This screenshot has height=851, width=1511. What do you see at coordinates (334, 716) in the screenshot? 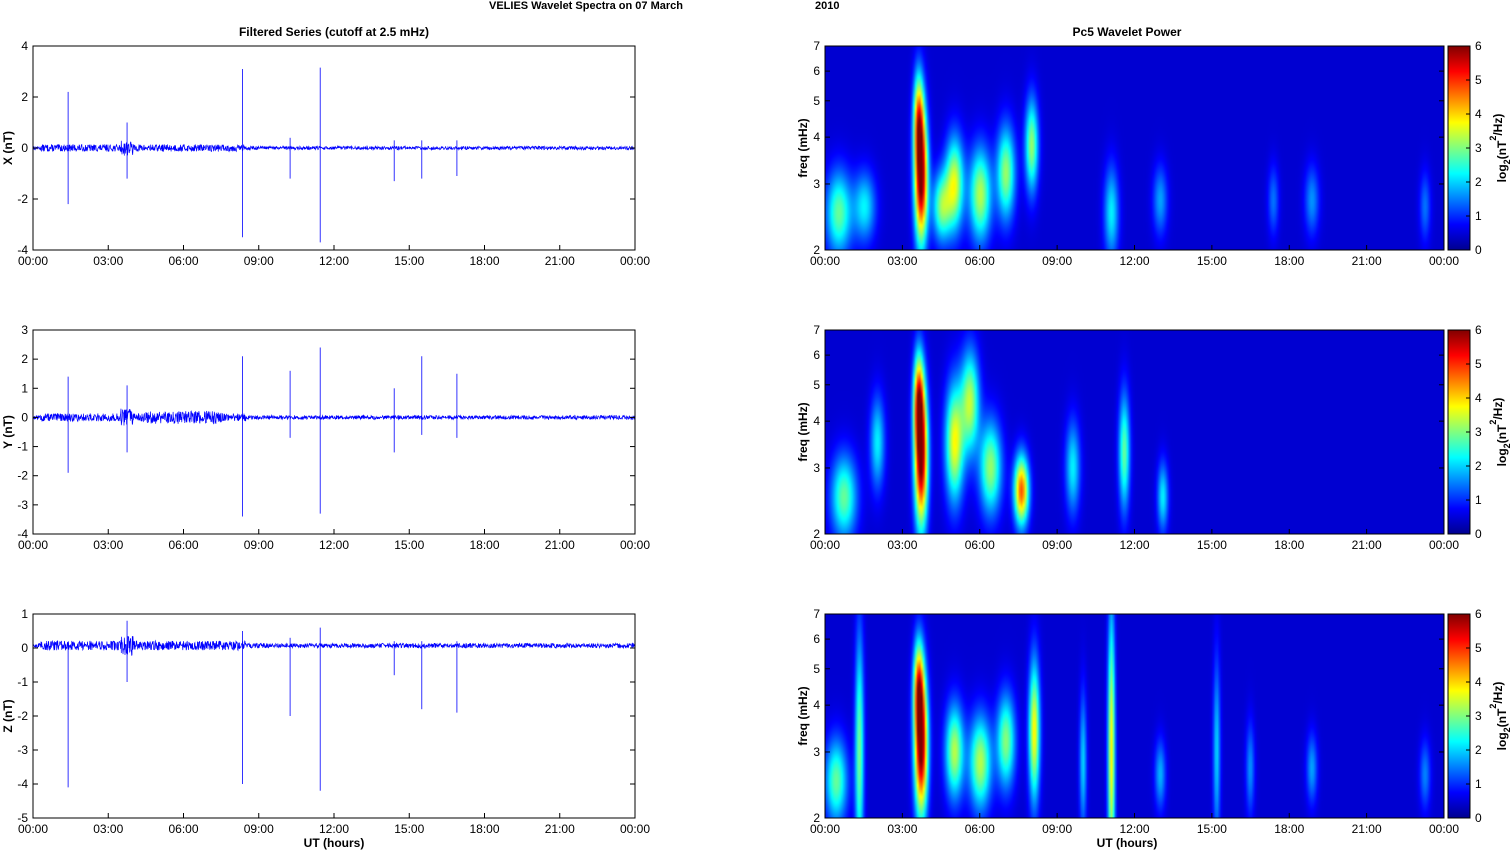
I see `plot-area` at bounding box center [334, 716].